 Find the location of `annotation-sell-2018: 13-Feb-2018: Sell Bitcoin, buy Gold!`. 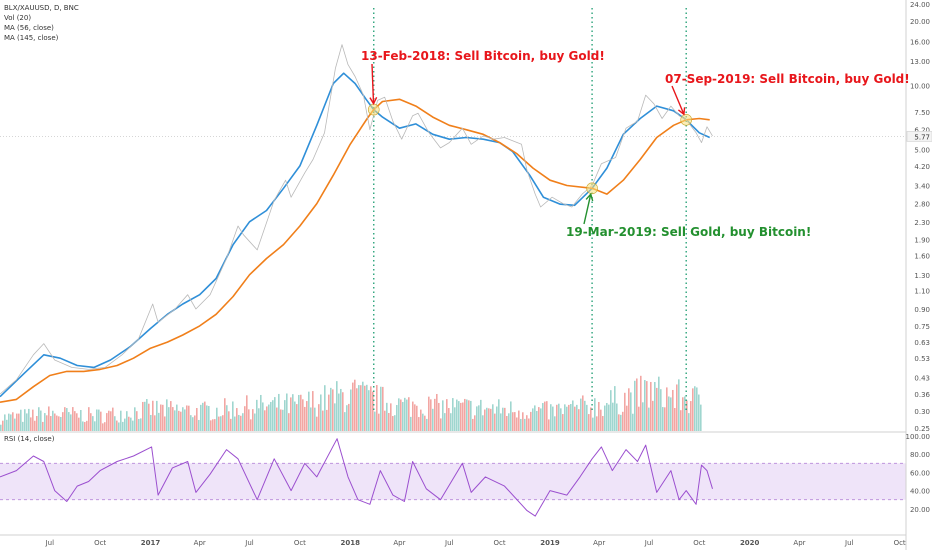

annotation-sell-2018: 13-Feb-2018: Sell Bitcoin, buy Gold! is located at coordinates (483, 56).